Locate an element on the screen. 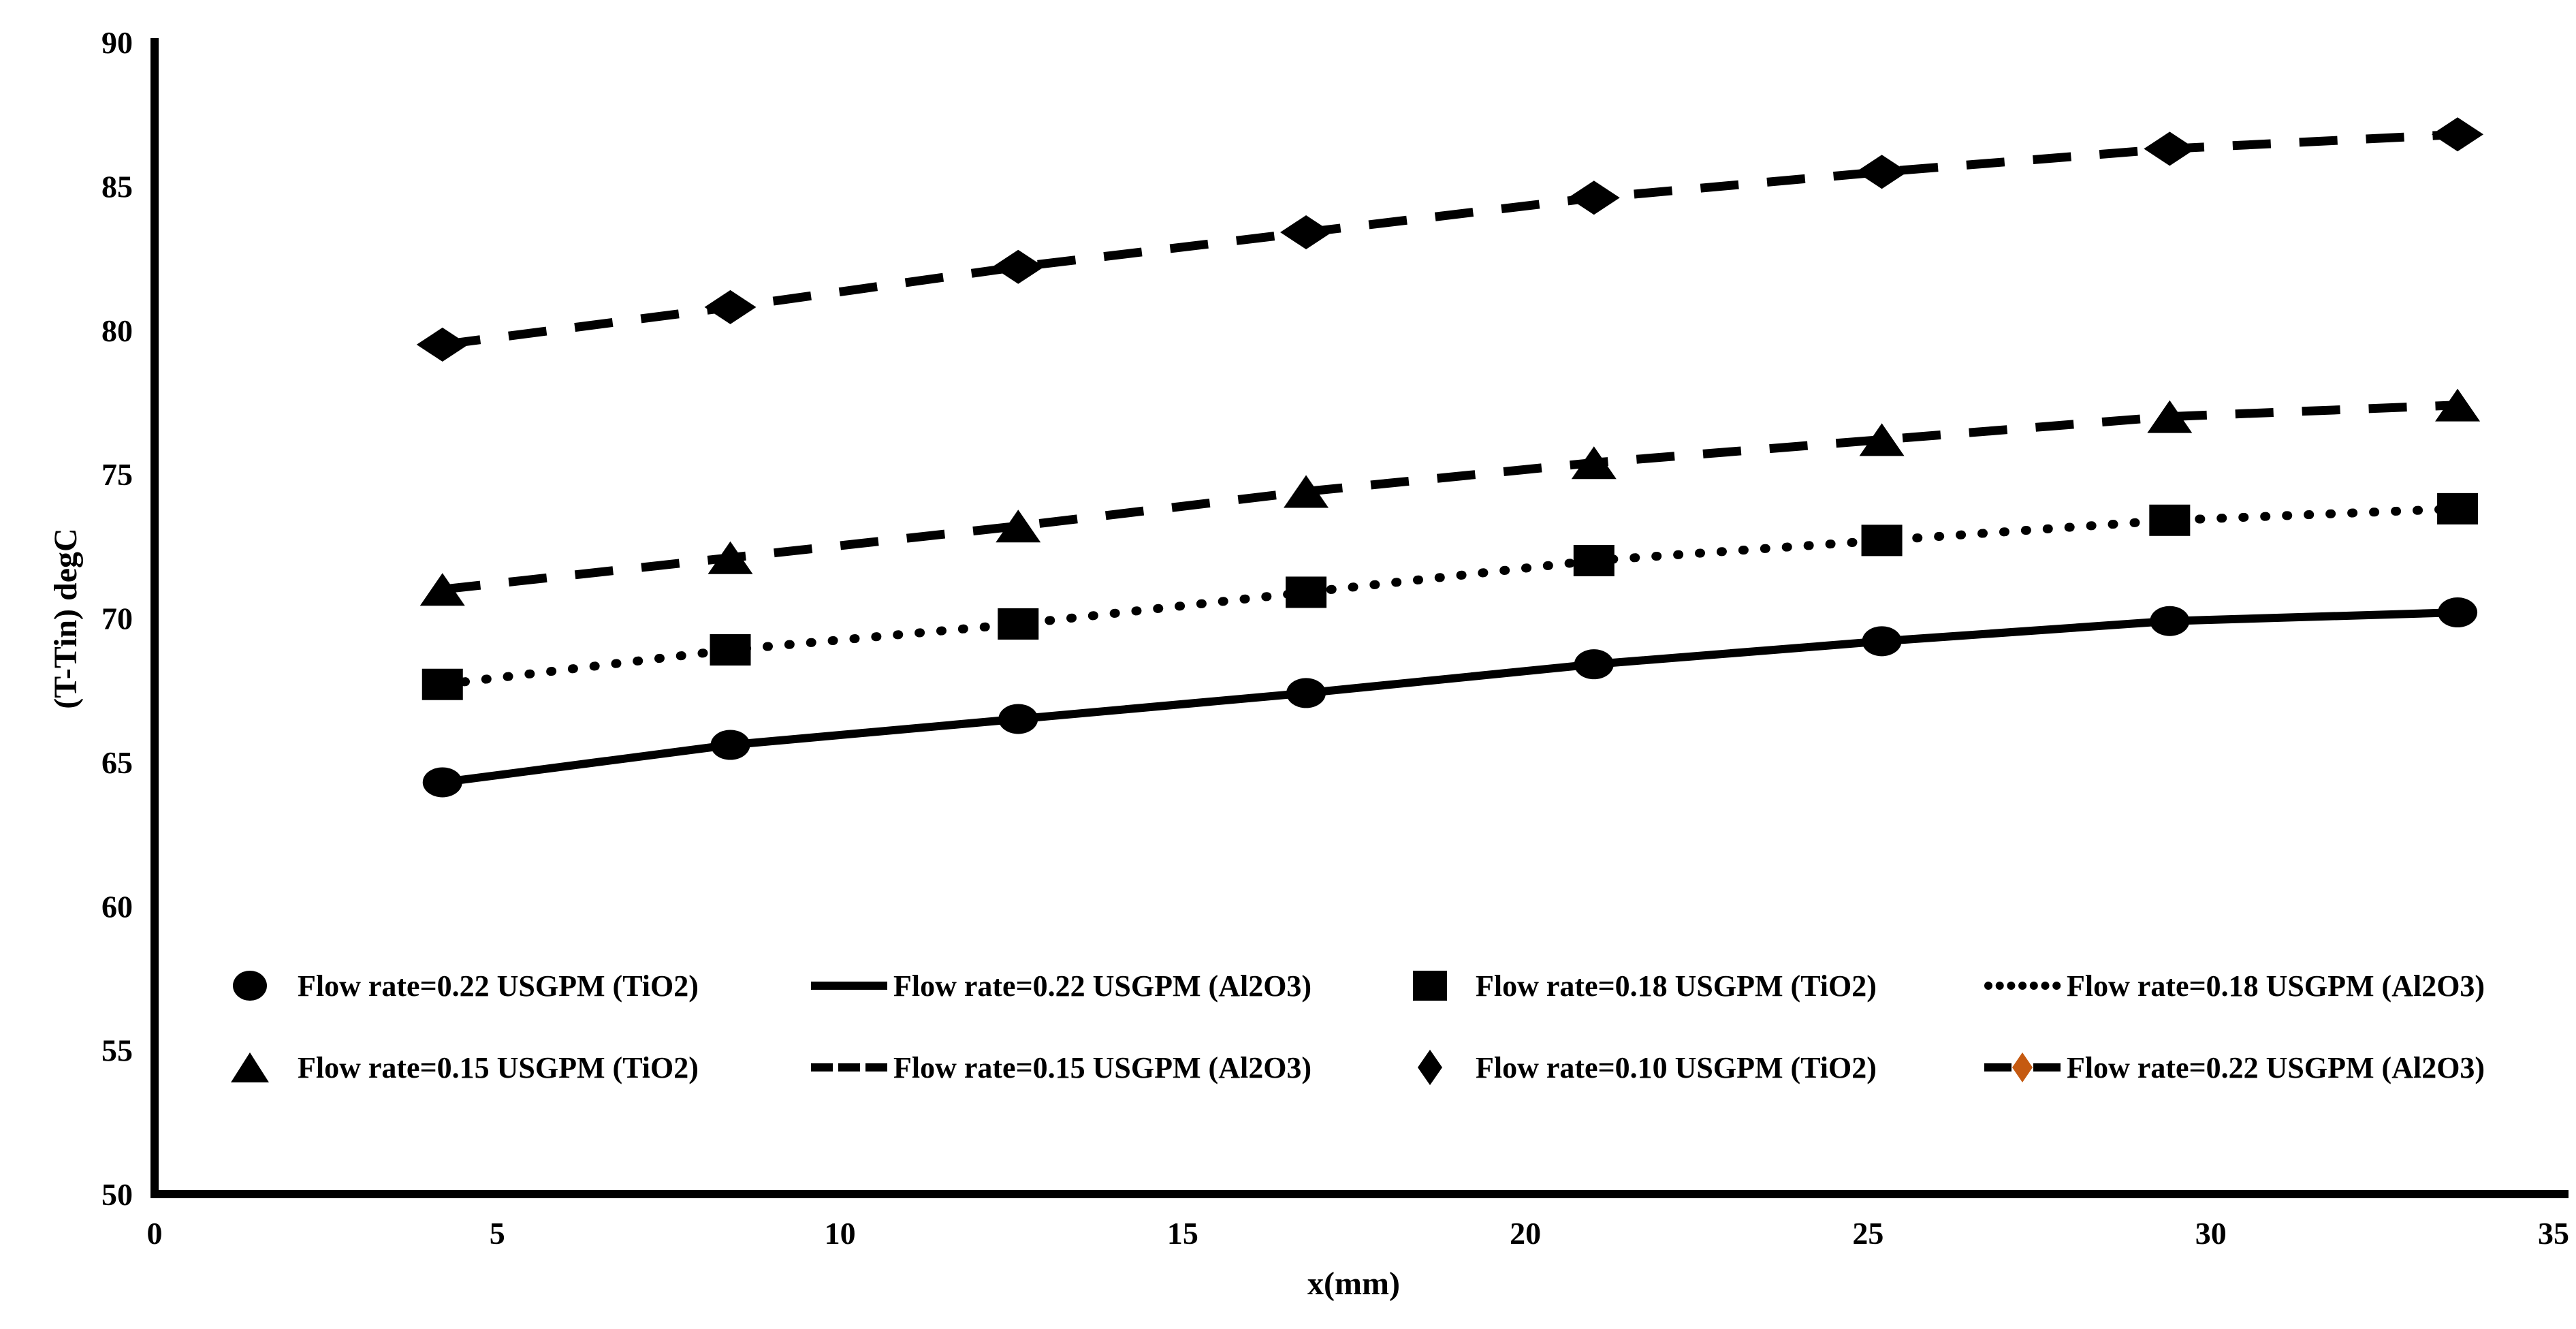 The image size is (2576, 1329). legend-square-icon is located at coordinates (1430, 986).